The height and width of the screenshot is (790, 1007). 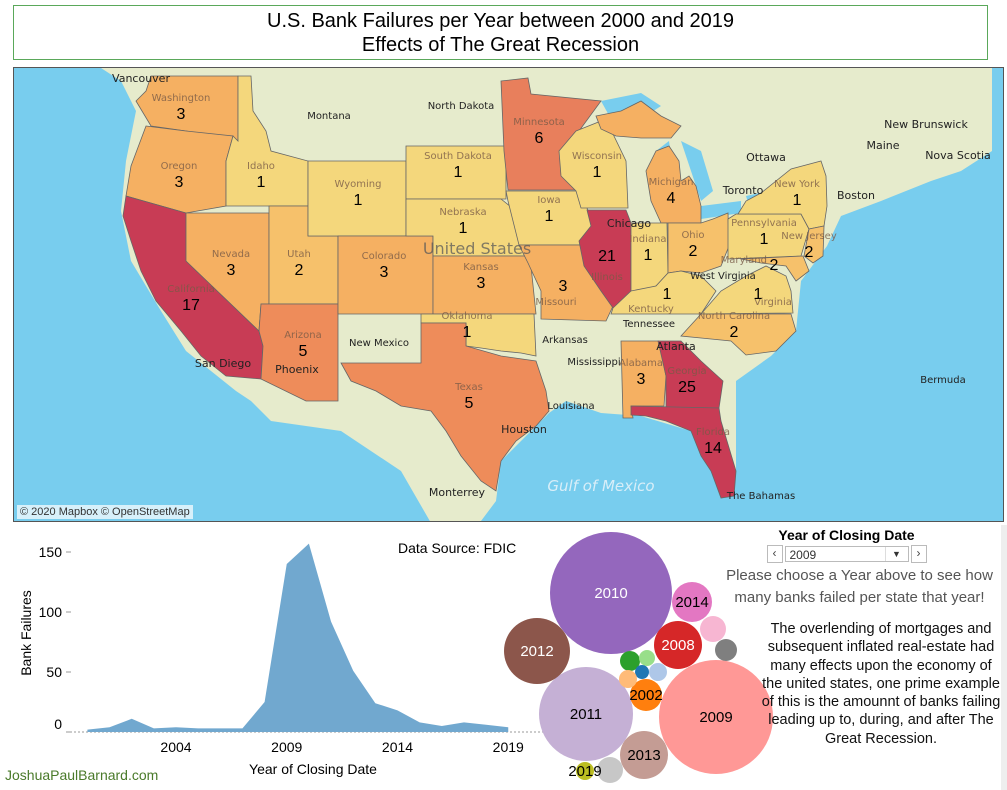 I want to click on map-place-label: Nova Scotia, so click(x=958, y=155).